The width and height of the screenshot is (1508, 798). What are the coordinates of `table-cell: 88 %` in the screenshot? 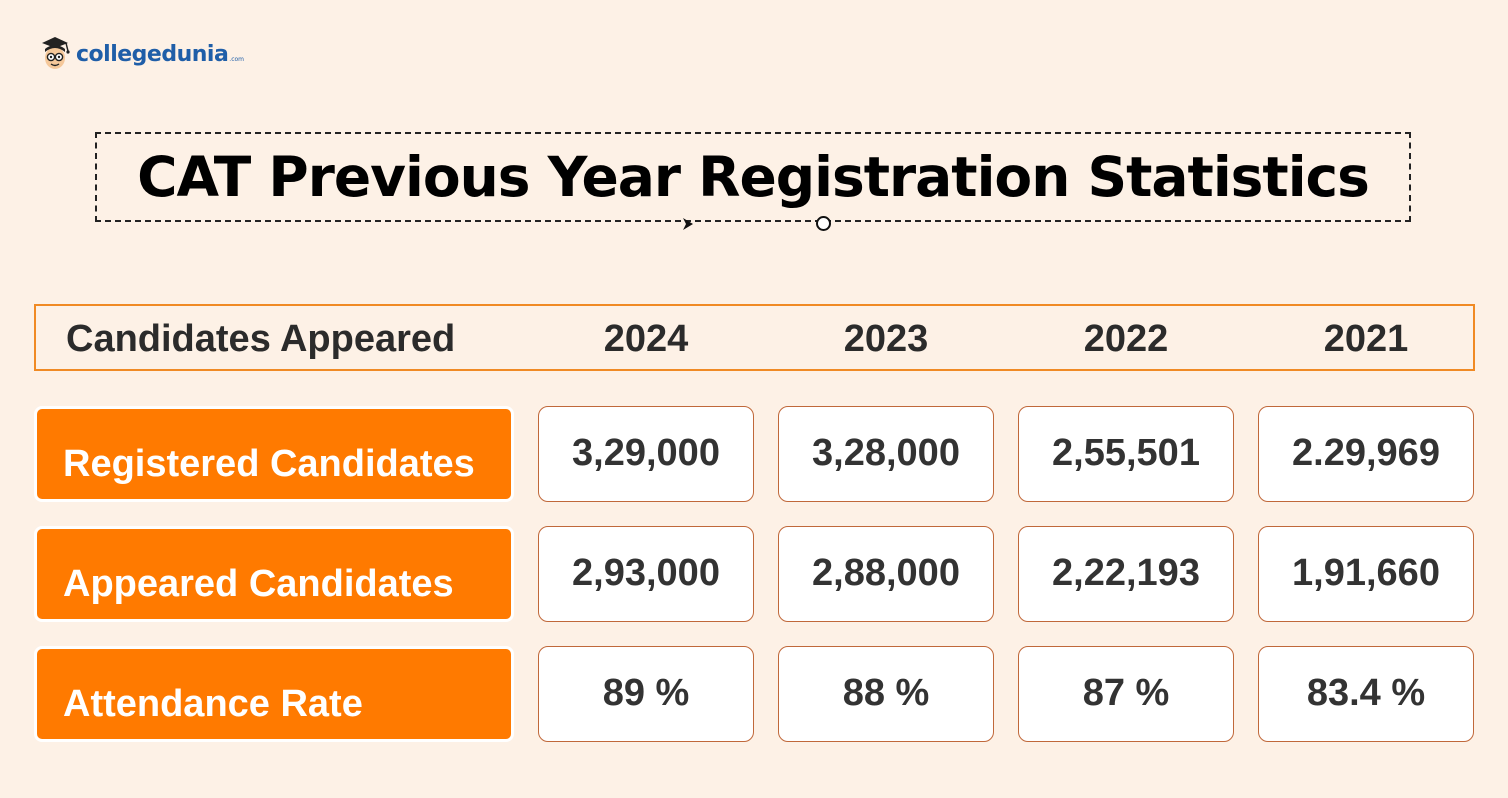 It's located at (886, 694).